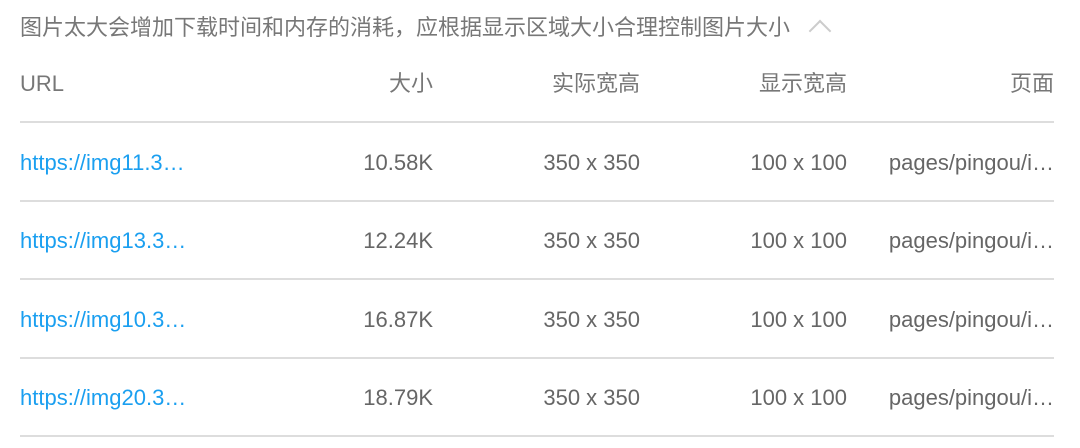 This screenshot has height=448, width=1080. I want to click on section-header: 图片太大会增加下载时间和内存的消耗，应根据显示区域大小合理控制图片大小, so click(426, 26).